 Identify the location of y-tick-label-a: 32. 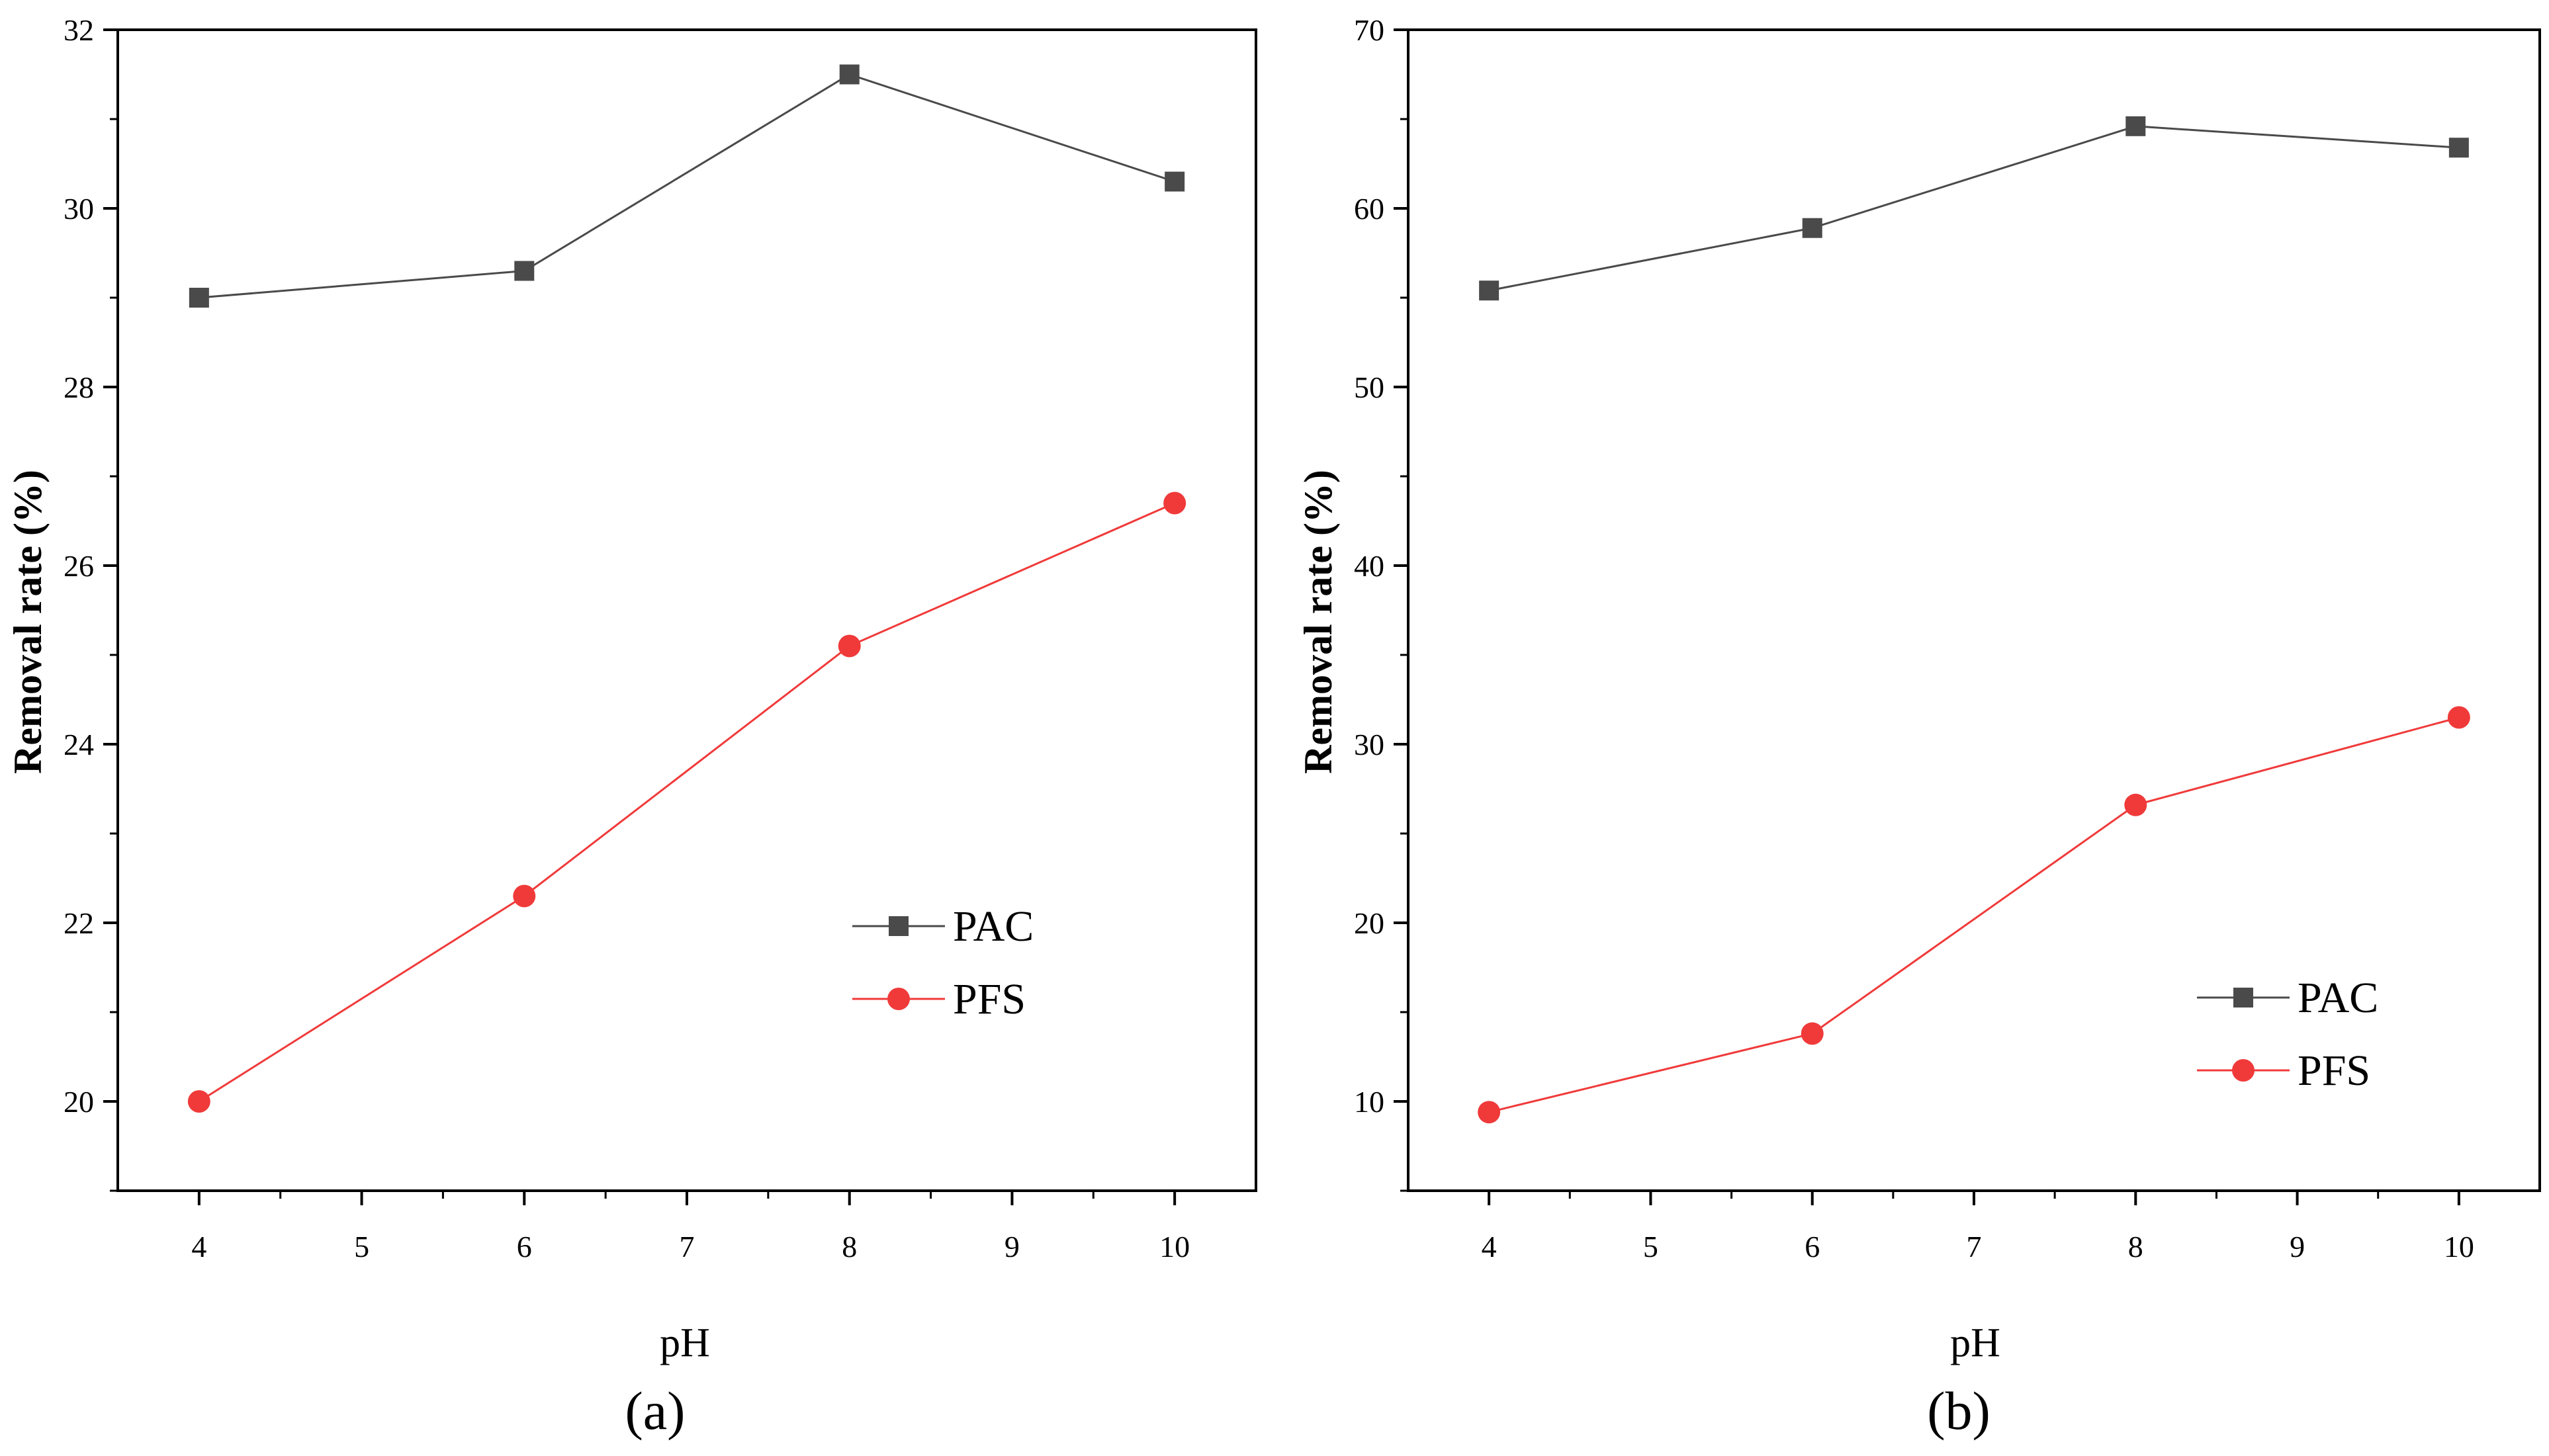
(79, 30).